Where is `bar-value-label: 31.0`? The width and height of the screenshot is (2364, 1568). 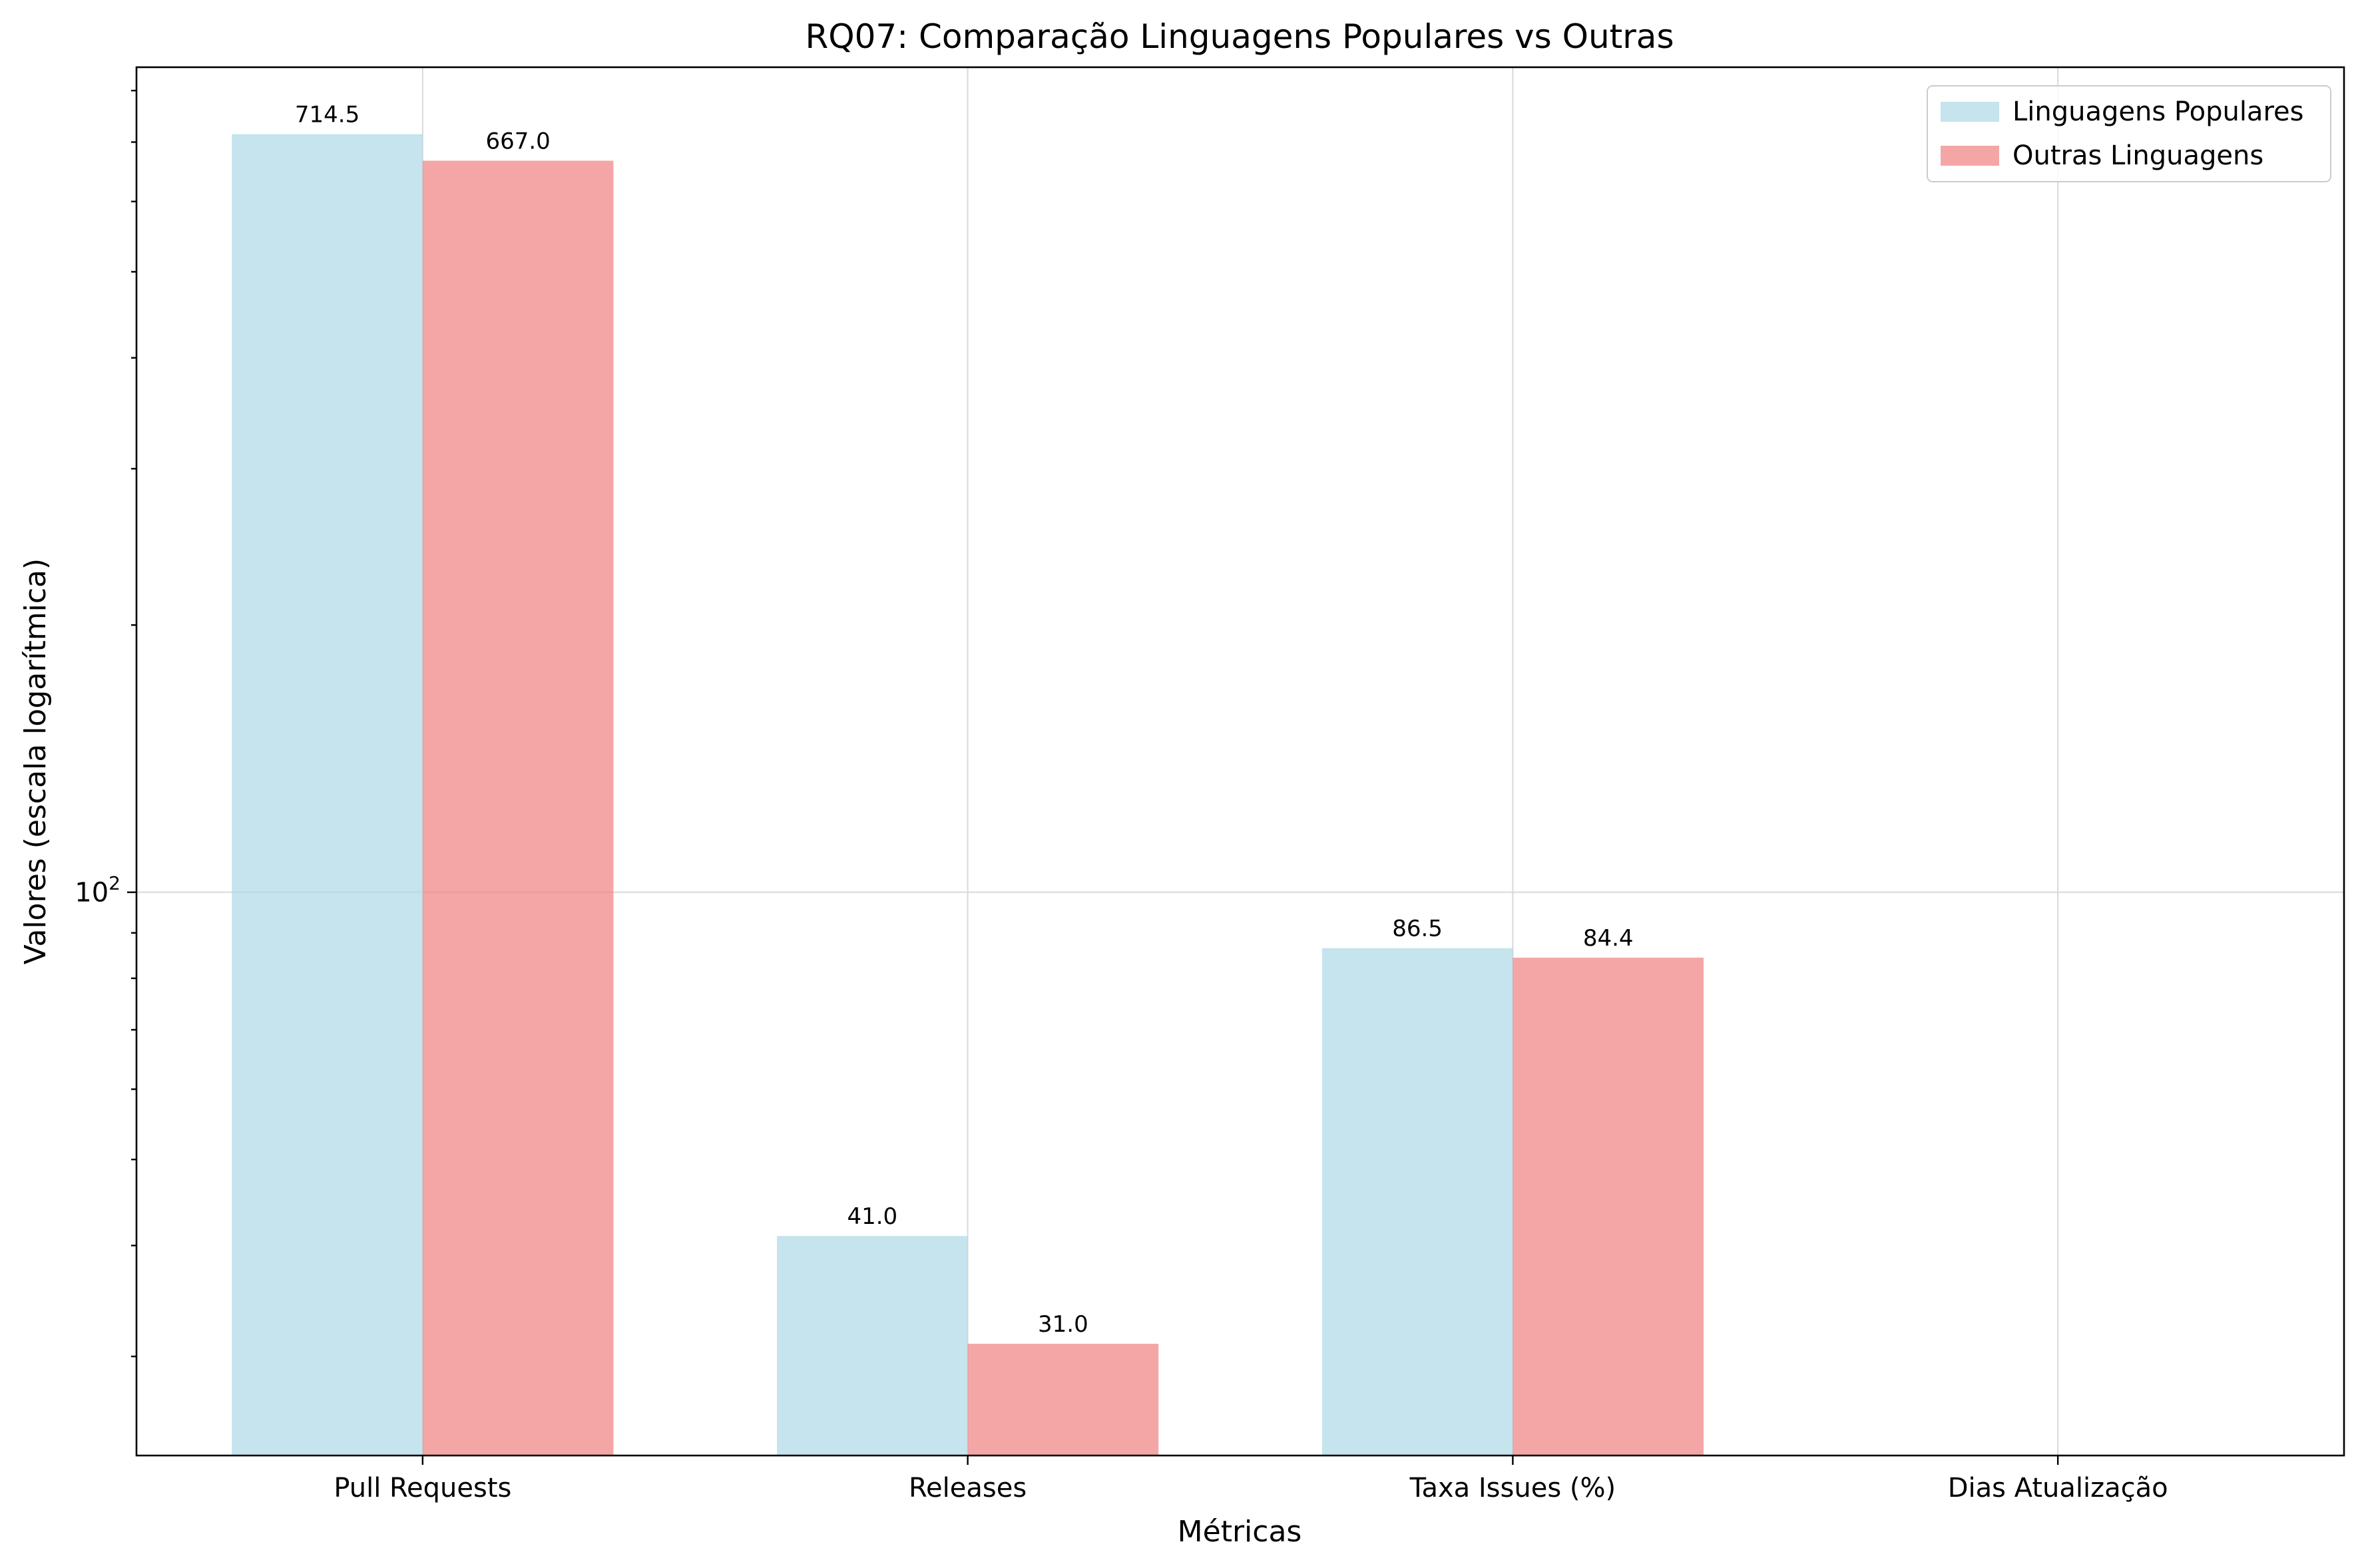
bar-value-label: 31.0 is located at coordinates (1063, 1324).